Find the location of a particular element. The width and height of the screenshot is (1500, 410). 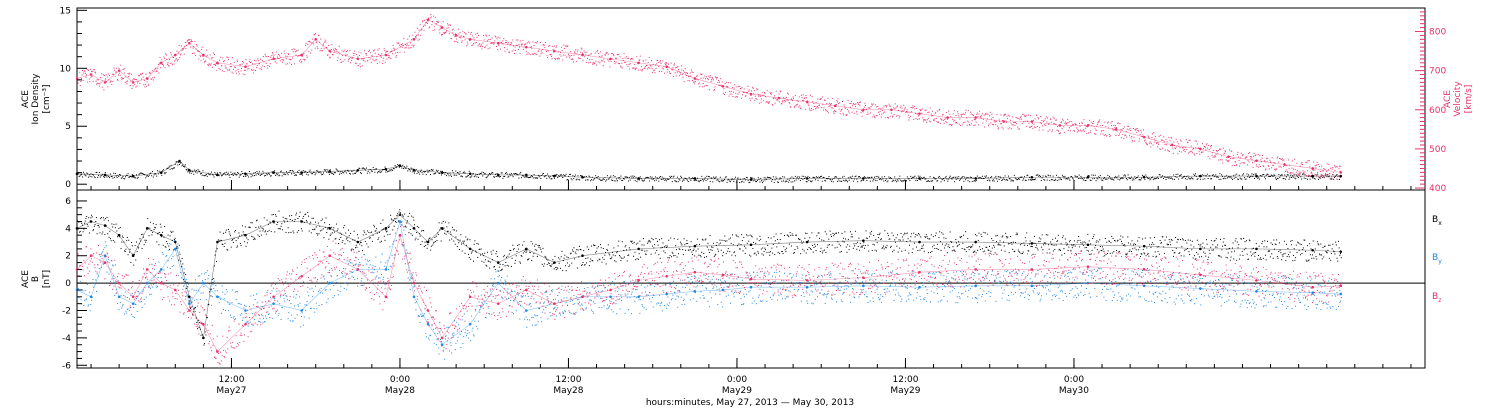

ion-density-series-point is located at coordinates (301, 172).